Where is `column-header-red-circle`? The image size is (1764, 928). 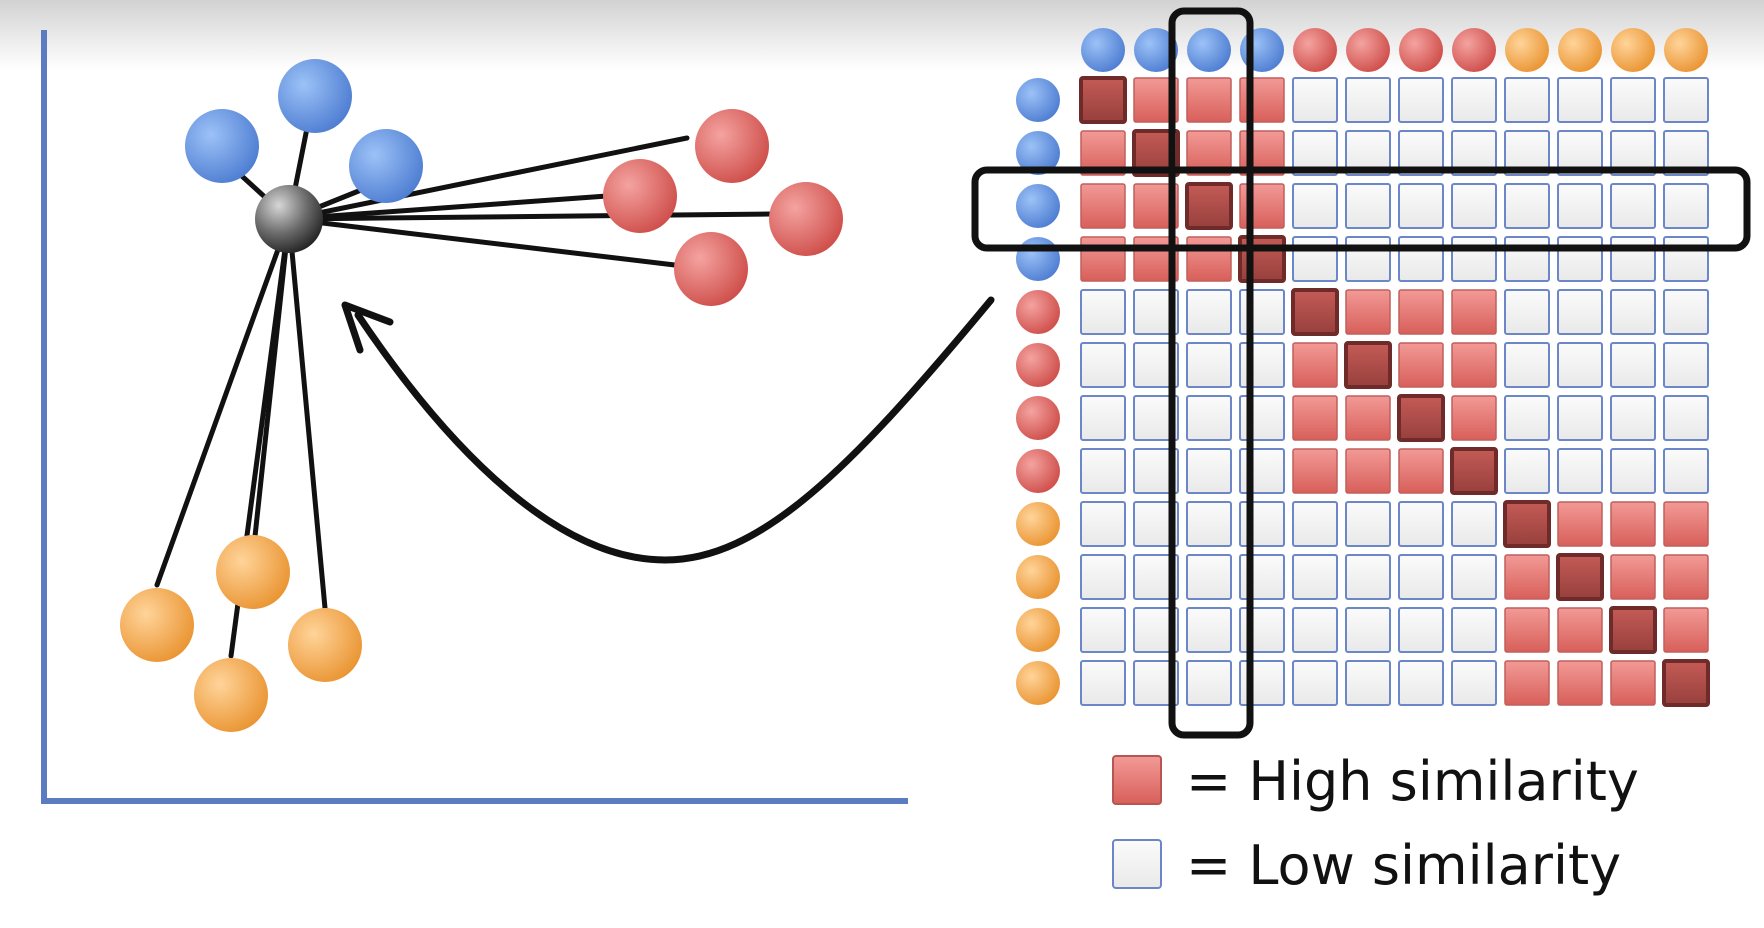 column-header-red-circle is located at coordinates (1421, 50).